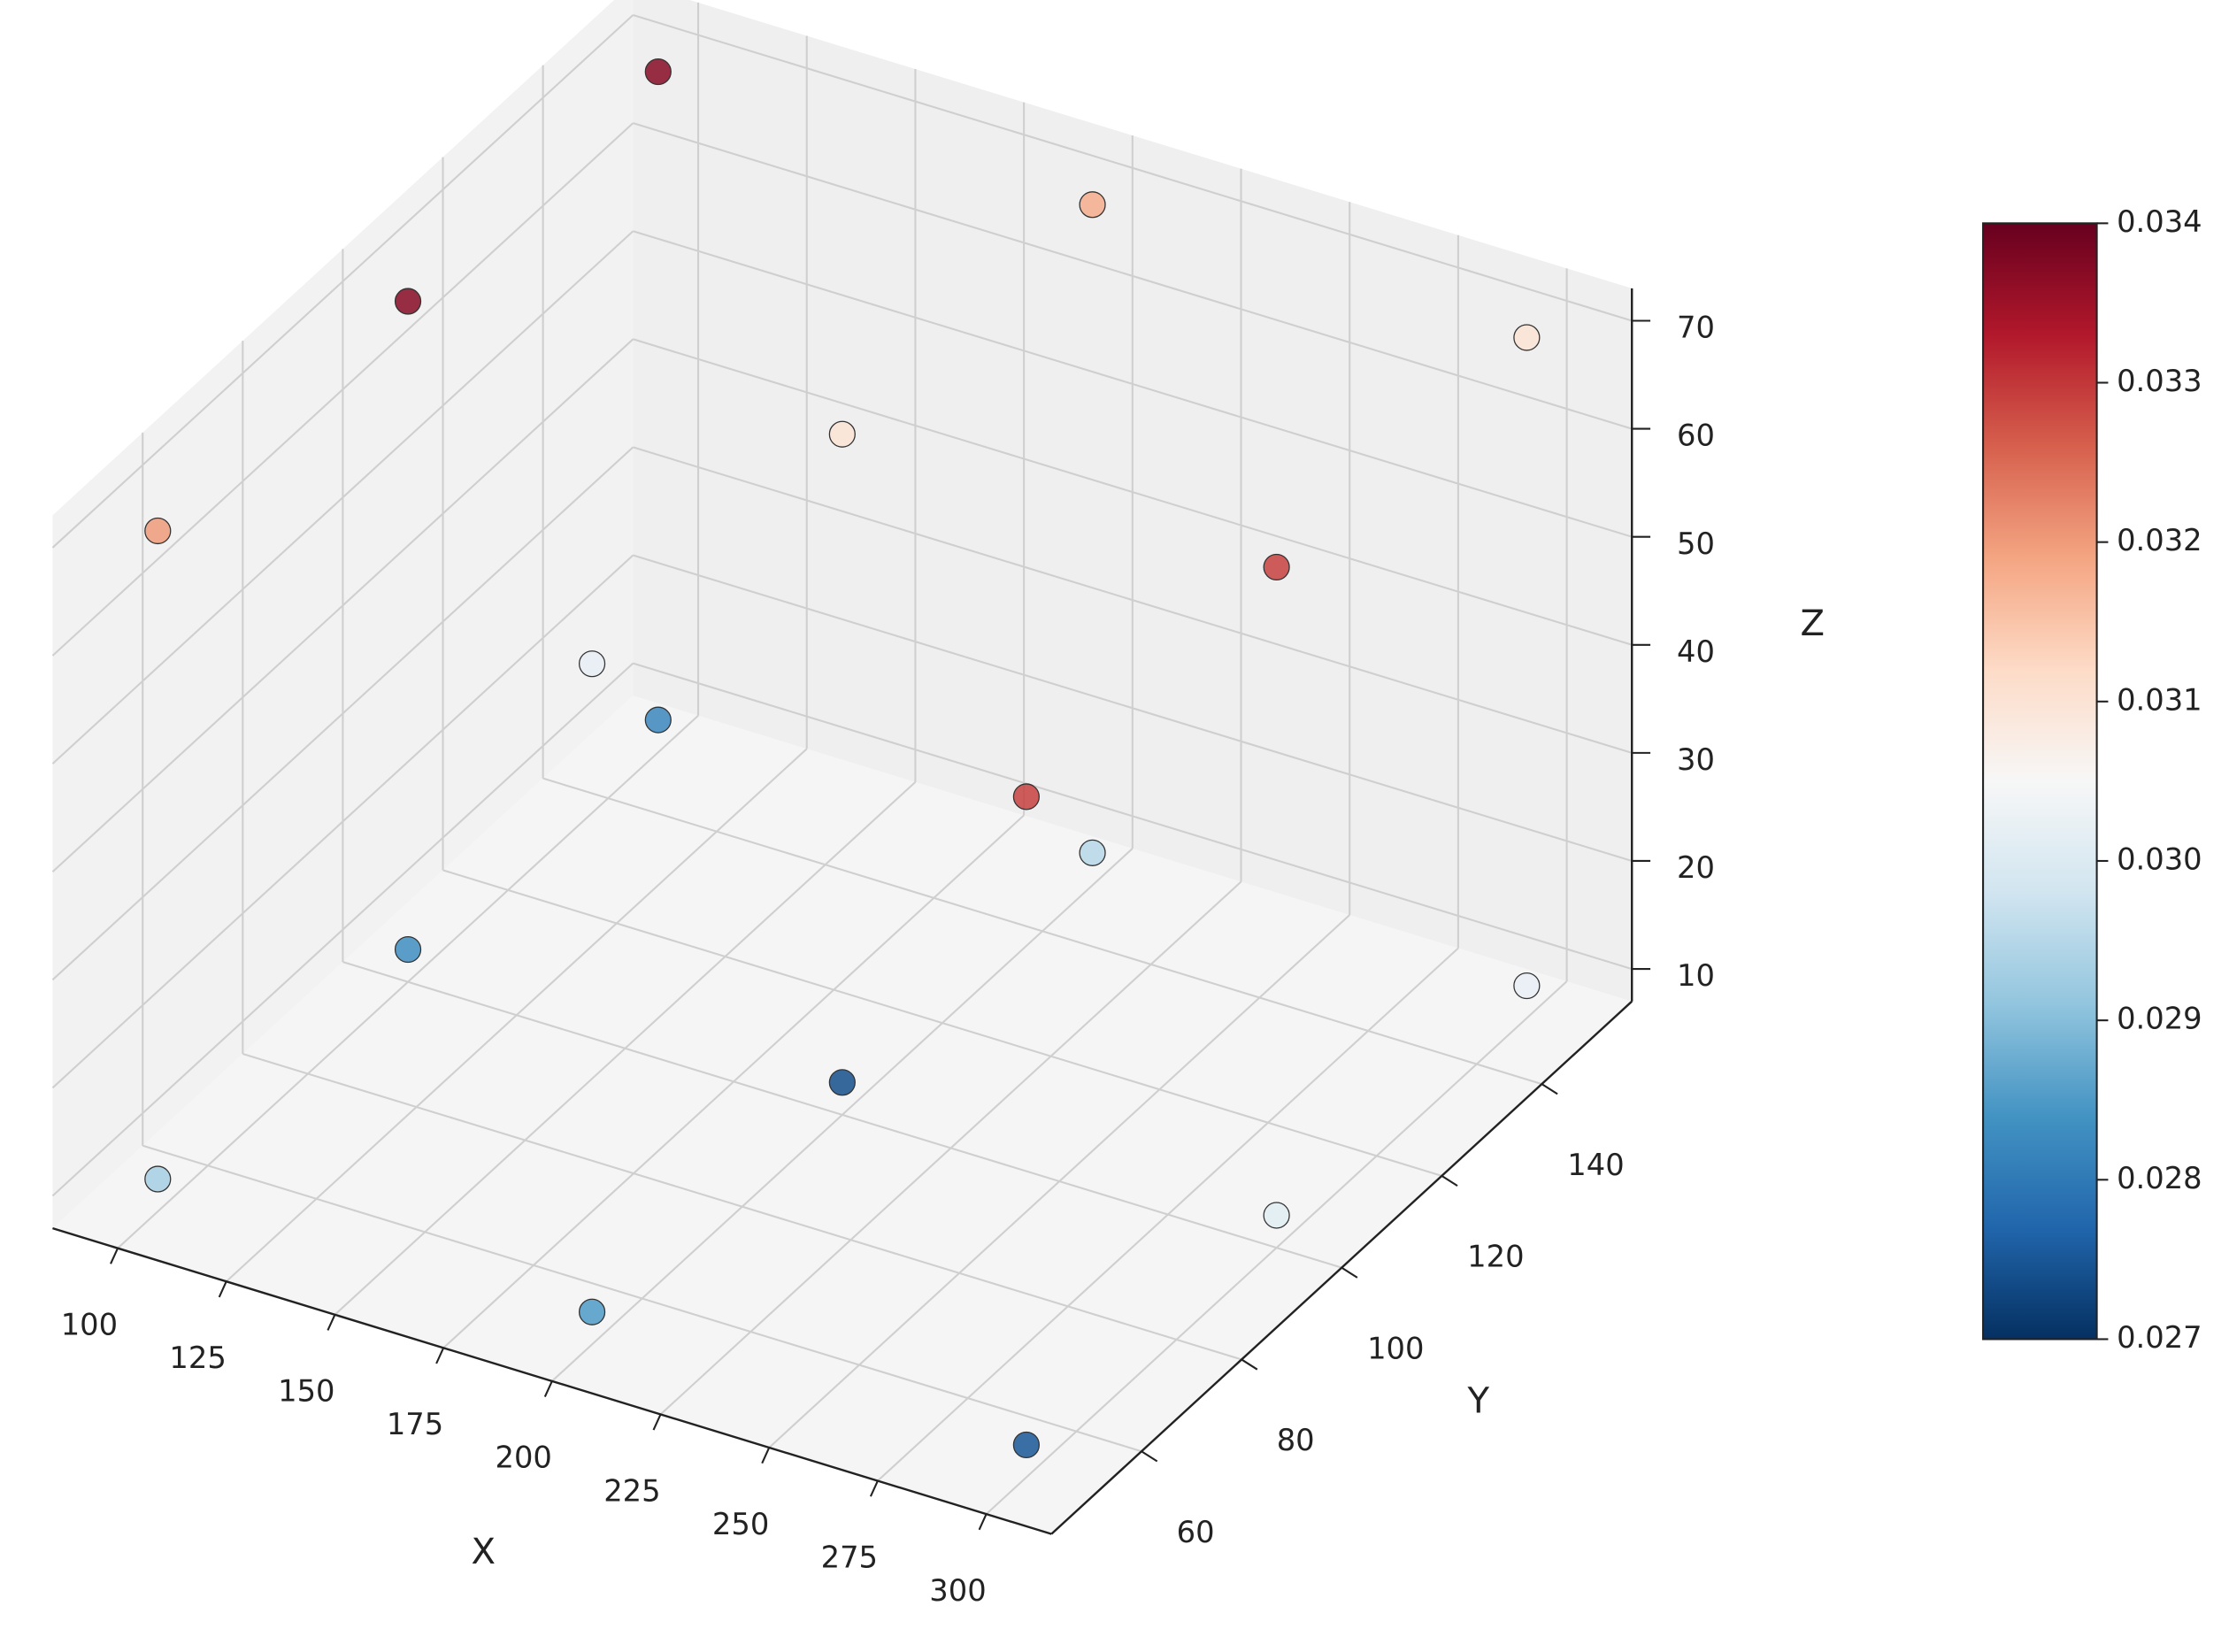  Describe the element at coordinates (1696, 867) in the screenshot. I see `z-tick-label: 20` at that location.